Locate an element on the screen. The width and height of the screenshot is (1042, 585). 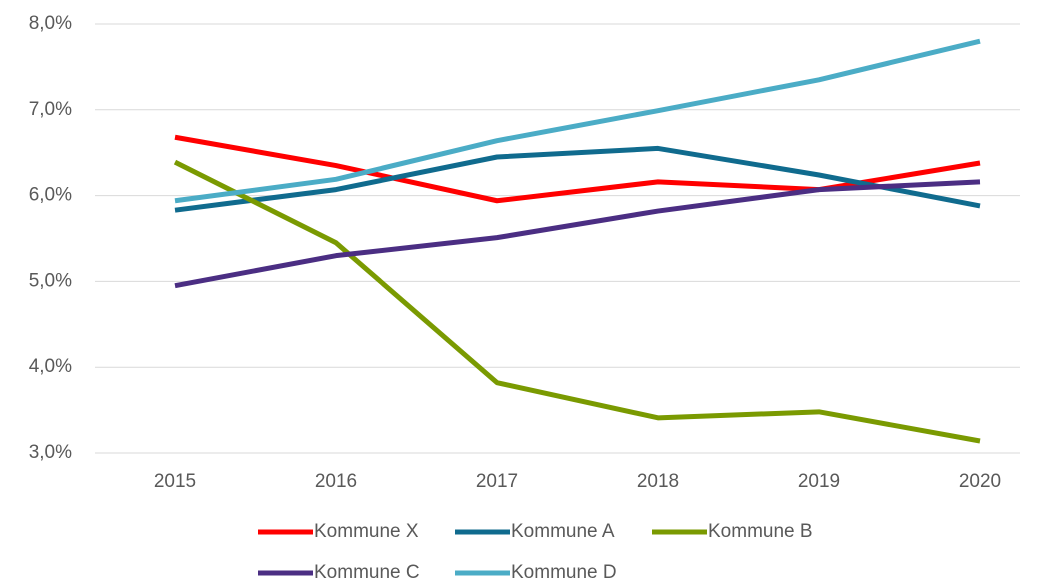
y-tick-label: 3,0% is located at coordinates (50, 452).